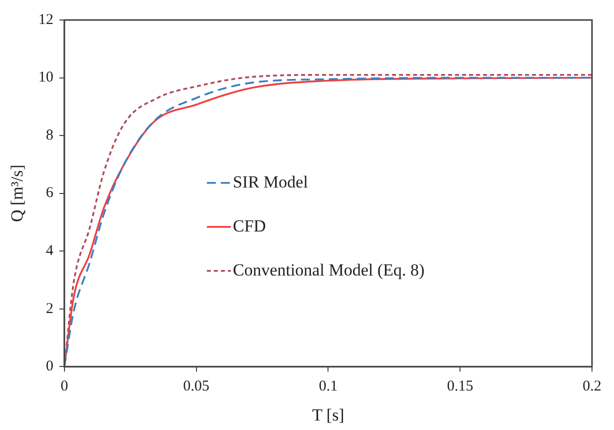  What do you see at coordinates (46, 20) in the screenshot?
I see `y-tick-label: 12` at bounding box center [46, 20].